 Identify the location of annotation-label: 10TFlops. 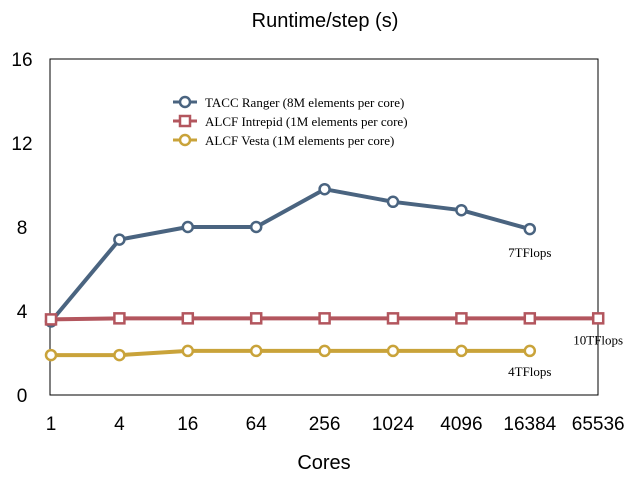
(598, 339).